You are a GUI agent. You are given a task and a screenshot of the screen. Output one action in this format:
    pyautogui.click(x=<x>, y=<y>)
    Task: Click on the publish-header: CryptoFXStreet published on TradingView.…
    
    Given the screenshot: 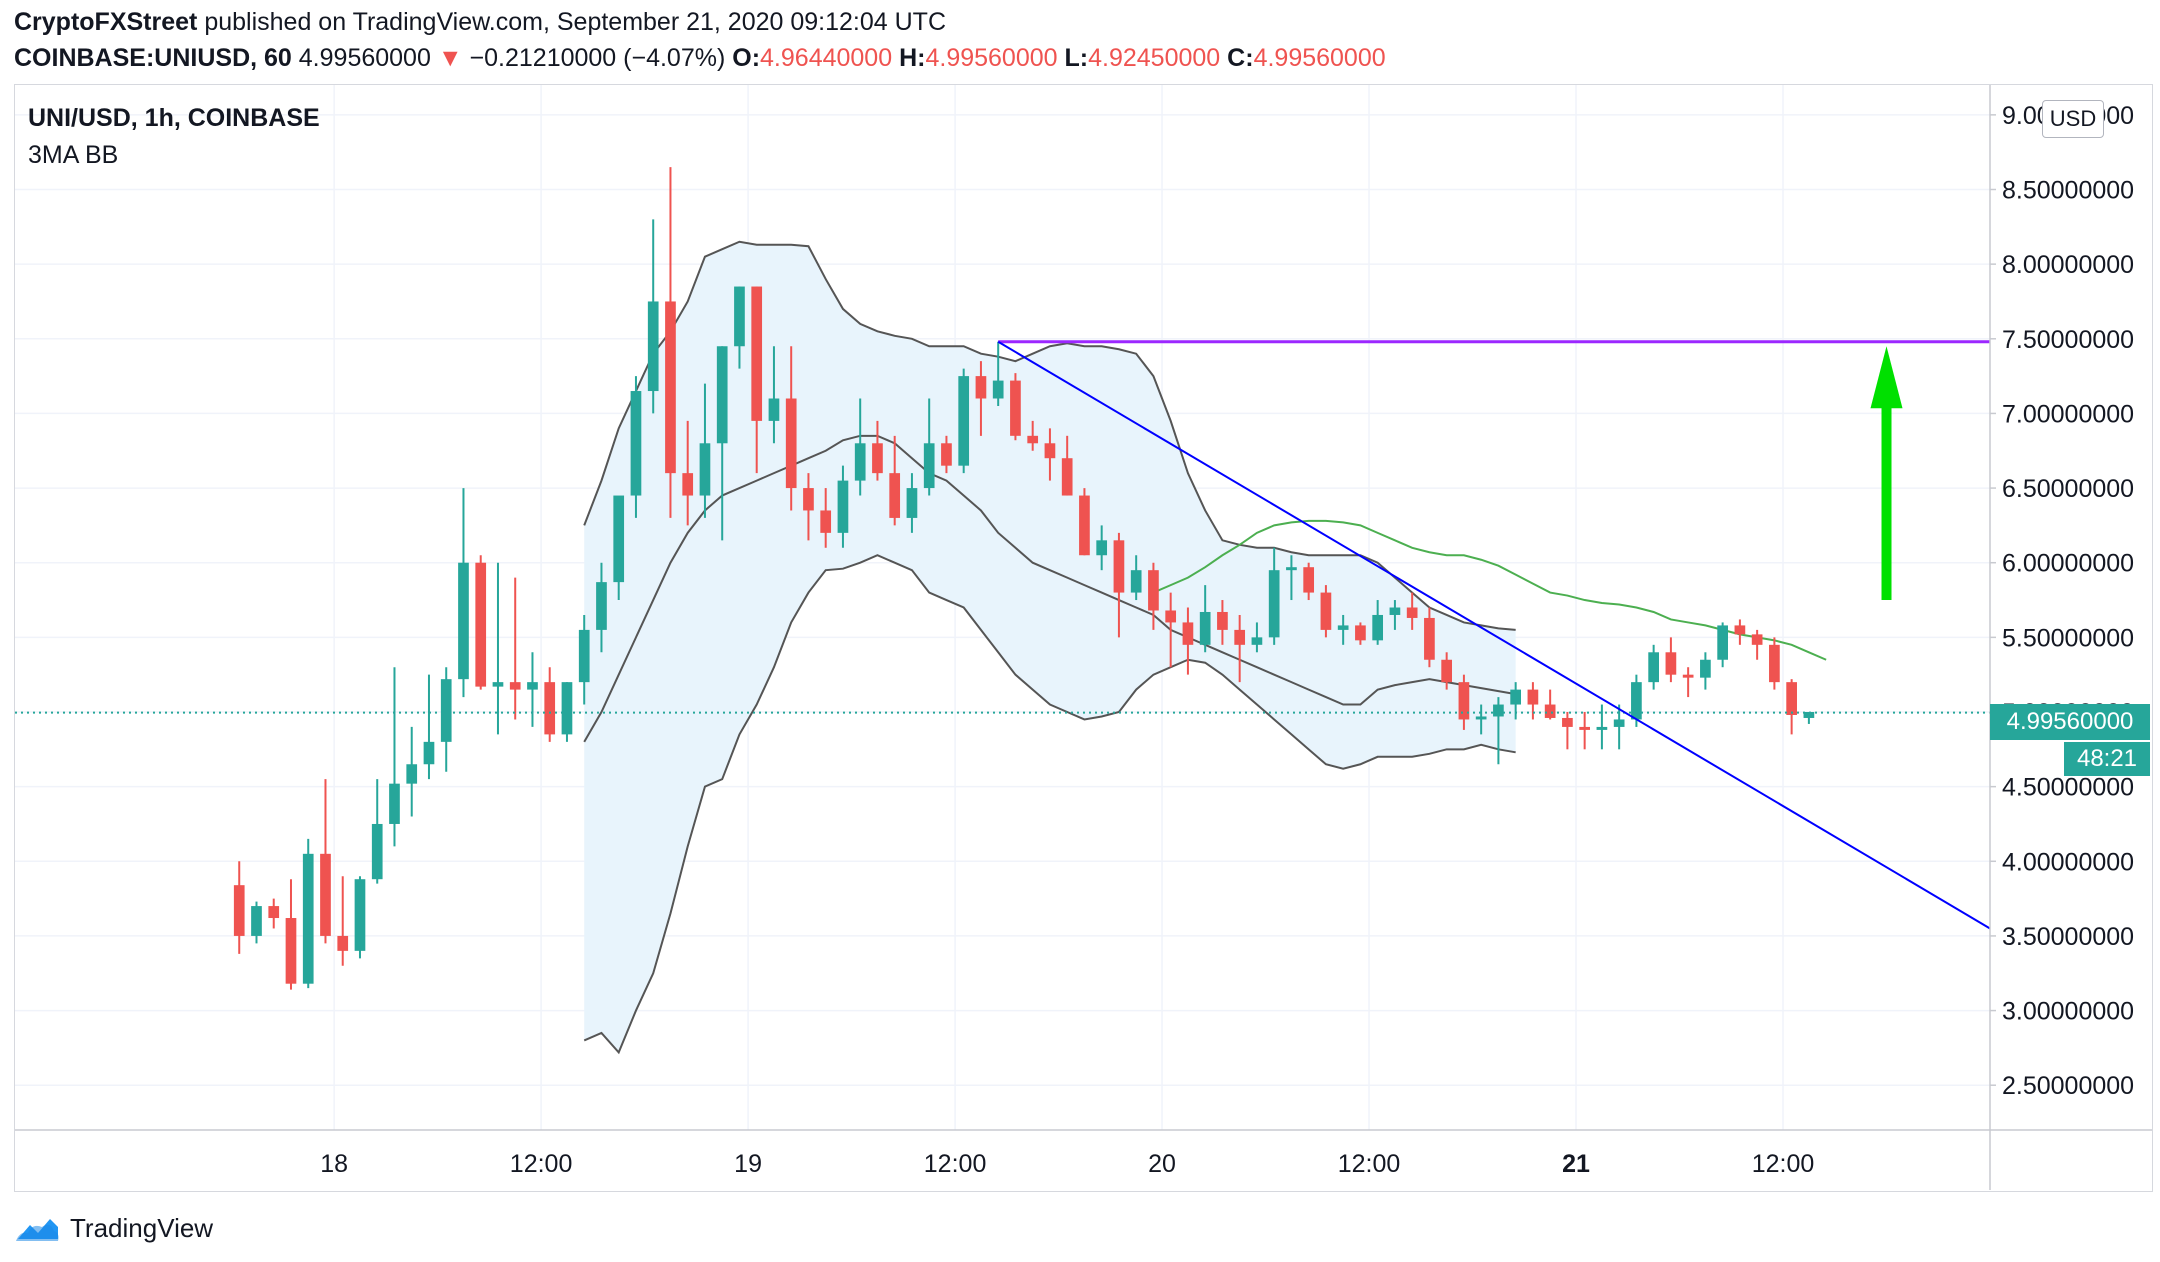 What is the action you would take?
    pyautogui.click(x=1080, y=42)
    